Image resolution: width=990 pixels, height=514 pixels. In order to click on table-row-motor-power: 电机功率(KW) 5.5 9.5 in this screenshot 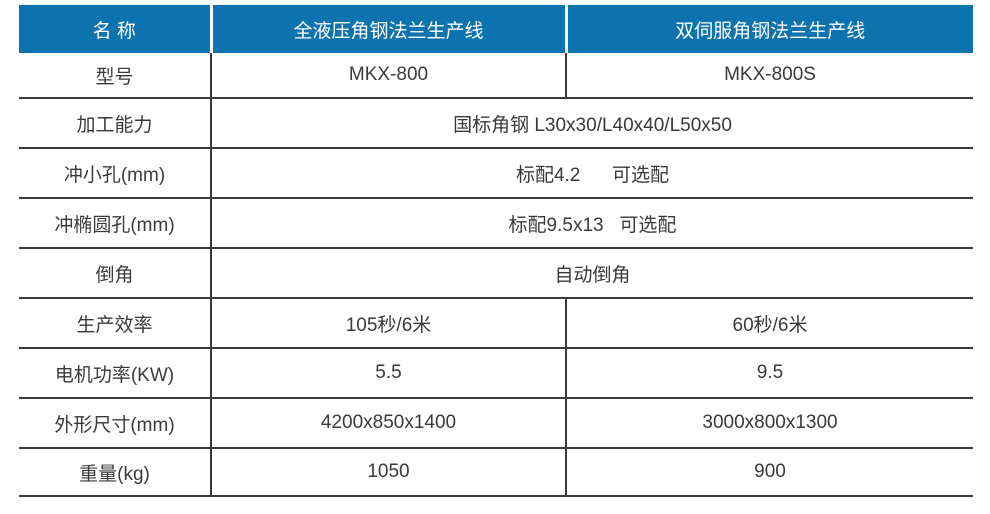, I will do `click(496, 373)`.